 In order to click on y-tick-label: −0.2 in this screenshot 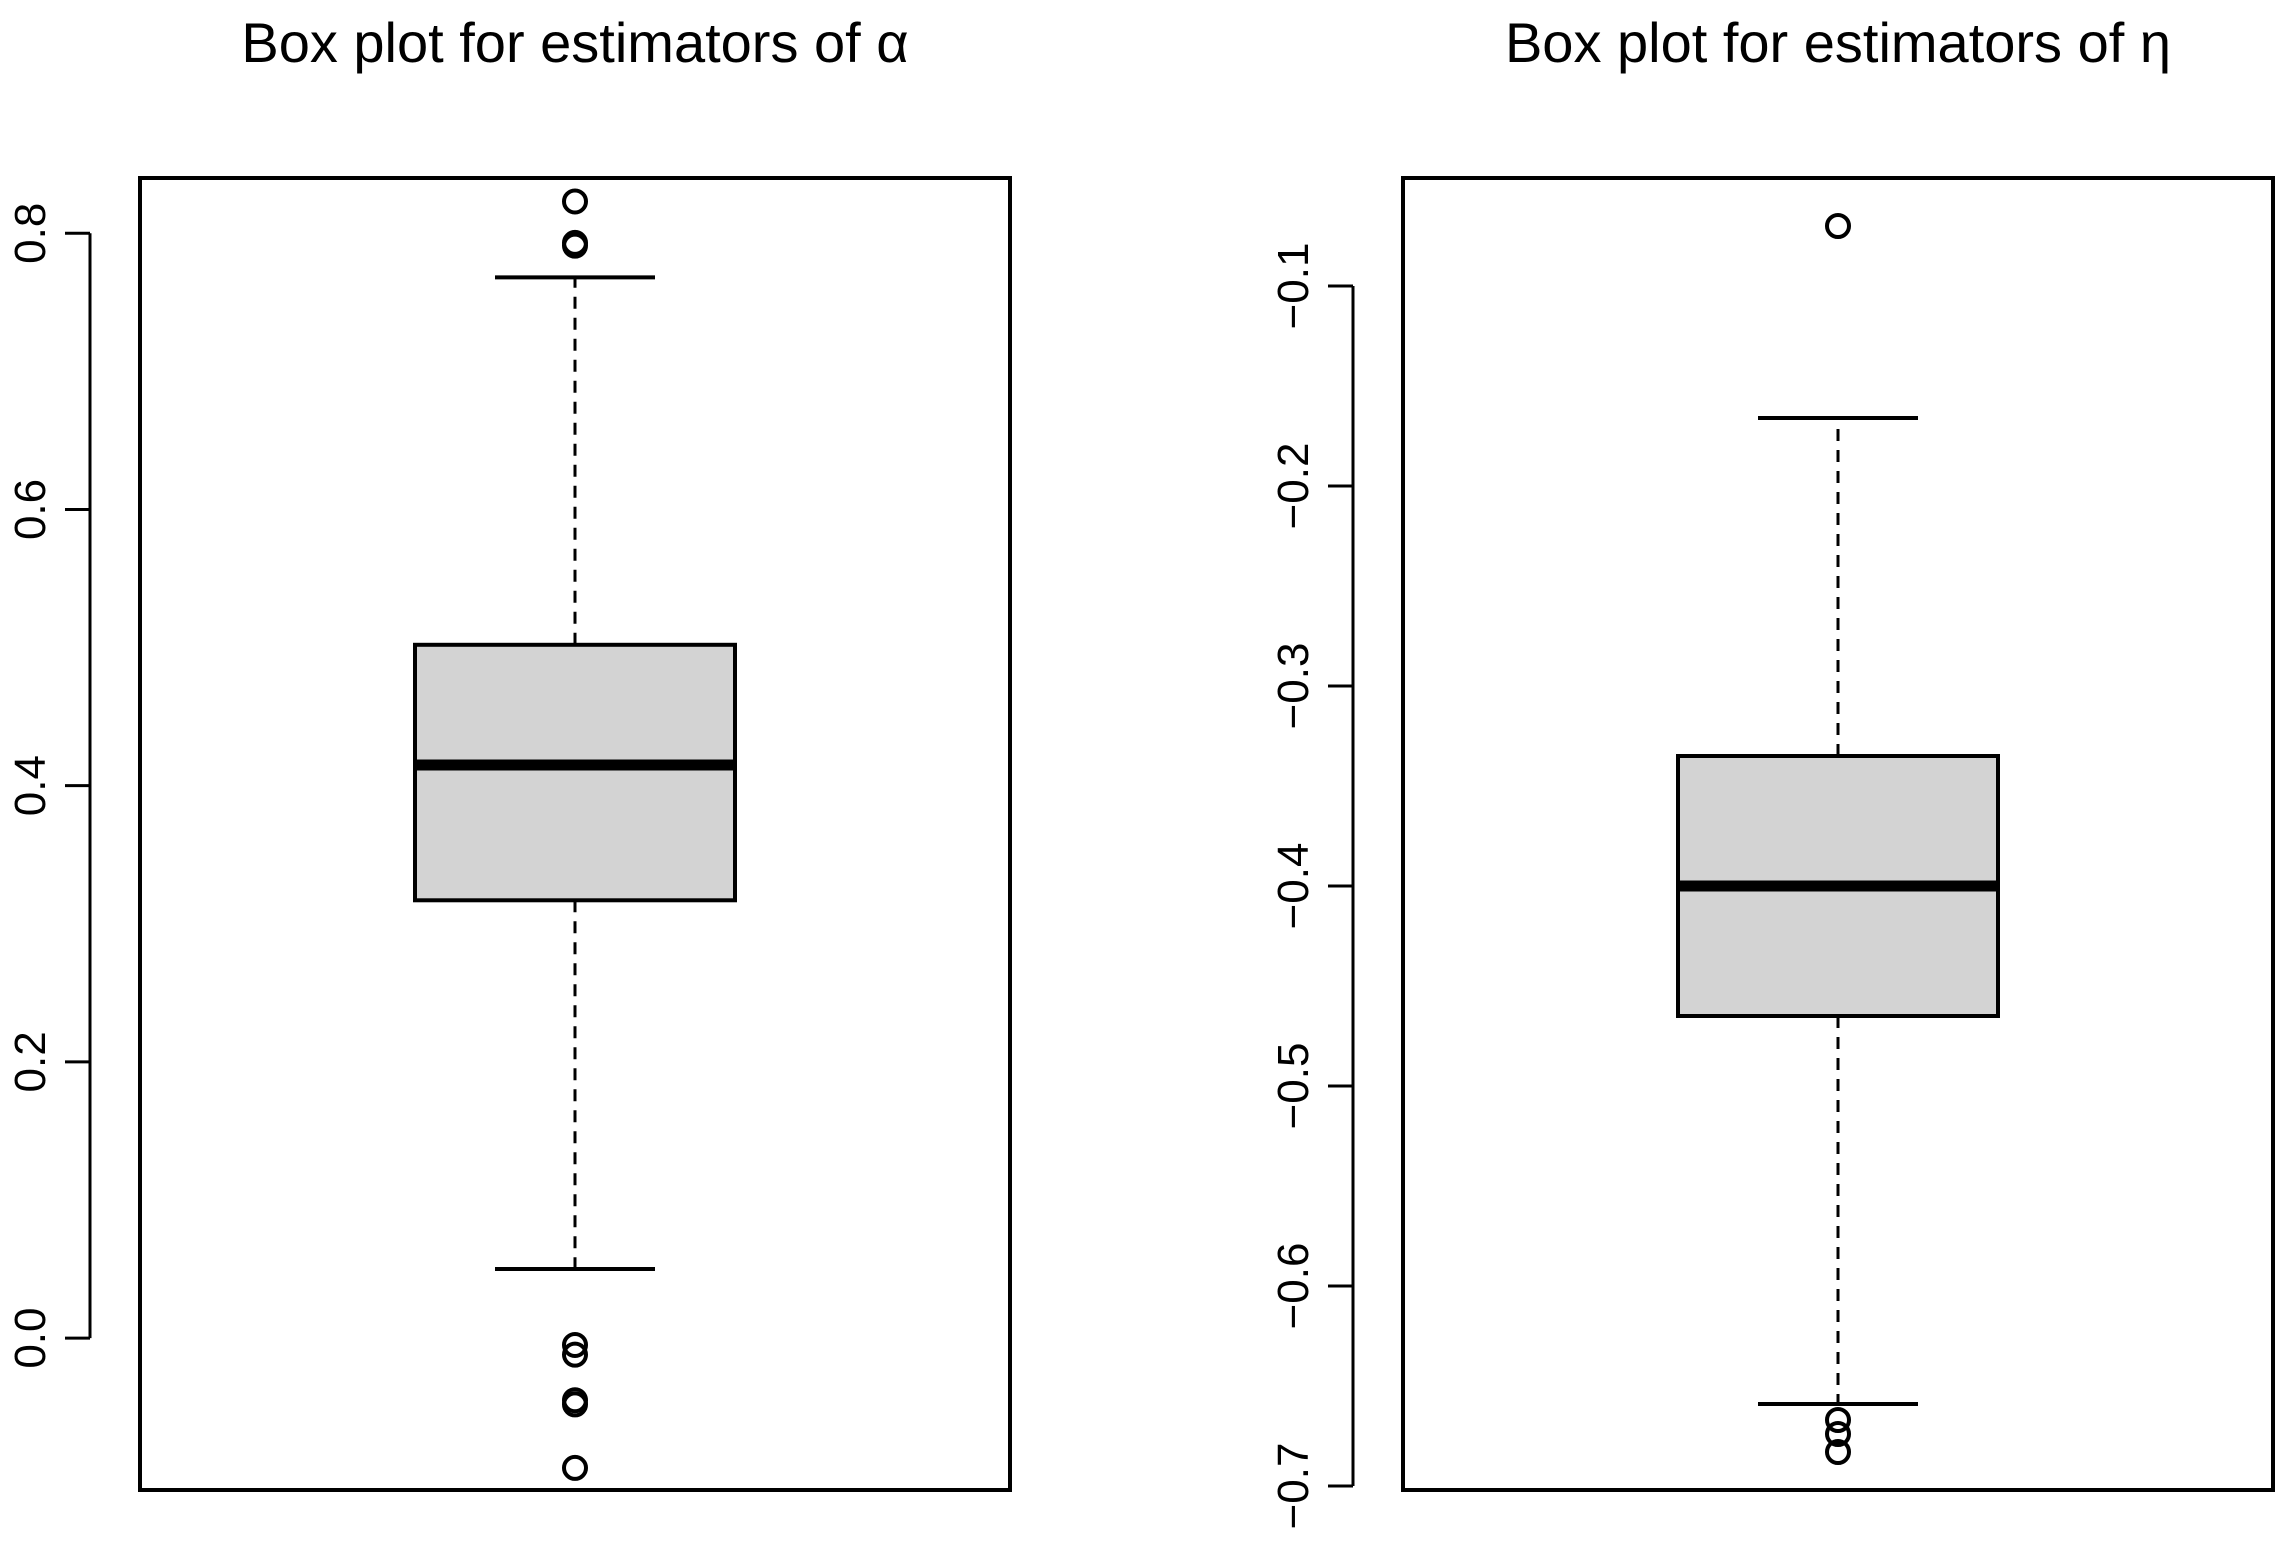, I will do `click(1293, 486)`.